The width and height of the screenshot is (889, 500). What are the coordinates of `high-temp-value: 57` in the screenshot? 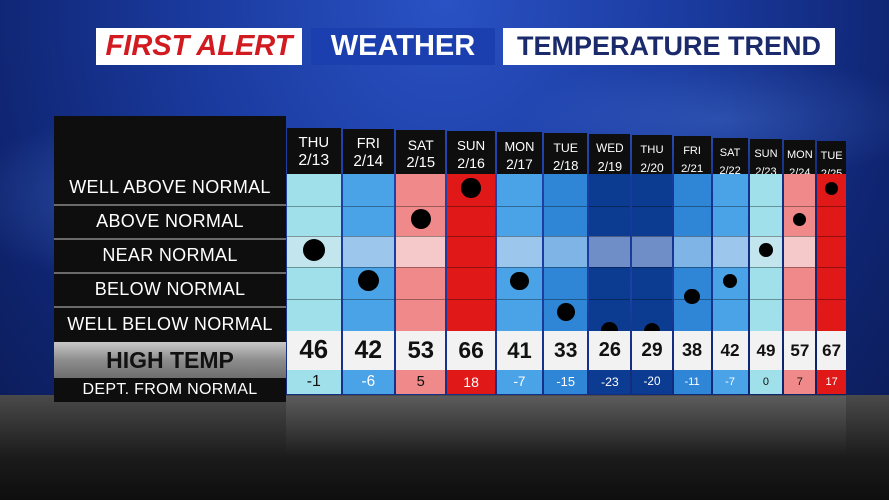 It's located at (800, 350).